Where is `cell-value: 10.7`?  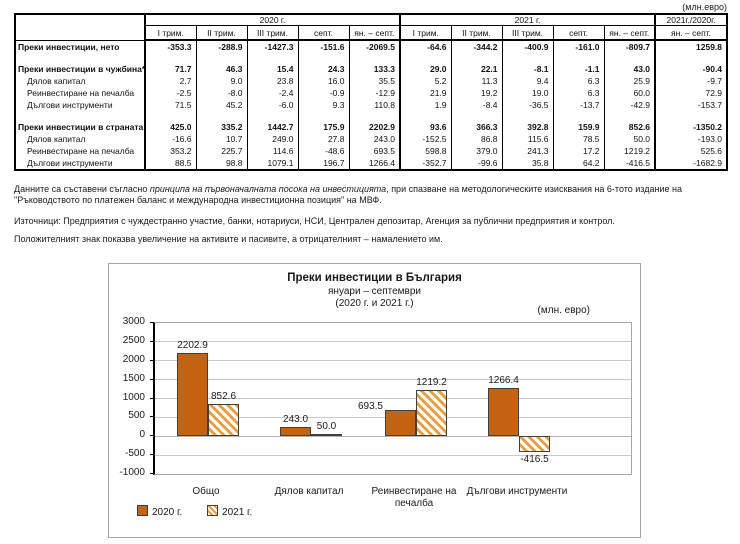 cell-value: 10.7 is located at coordinates (221, 139).